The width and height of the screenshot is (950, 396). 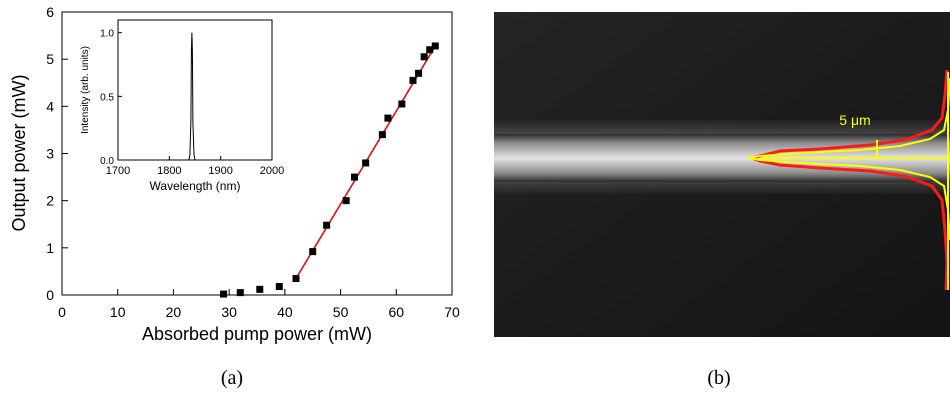 I want to click on y-tick-label: 1, so click(x=50, y=248).